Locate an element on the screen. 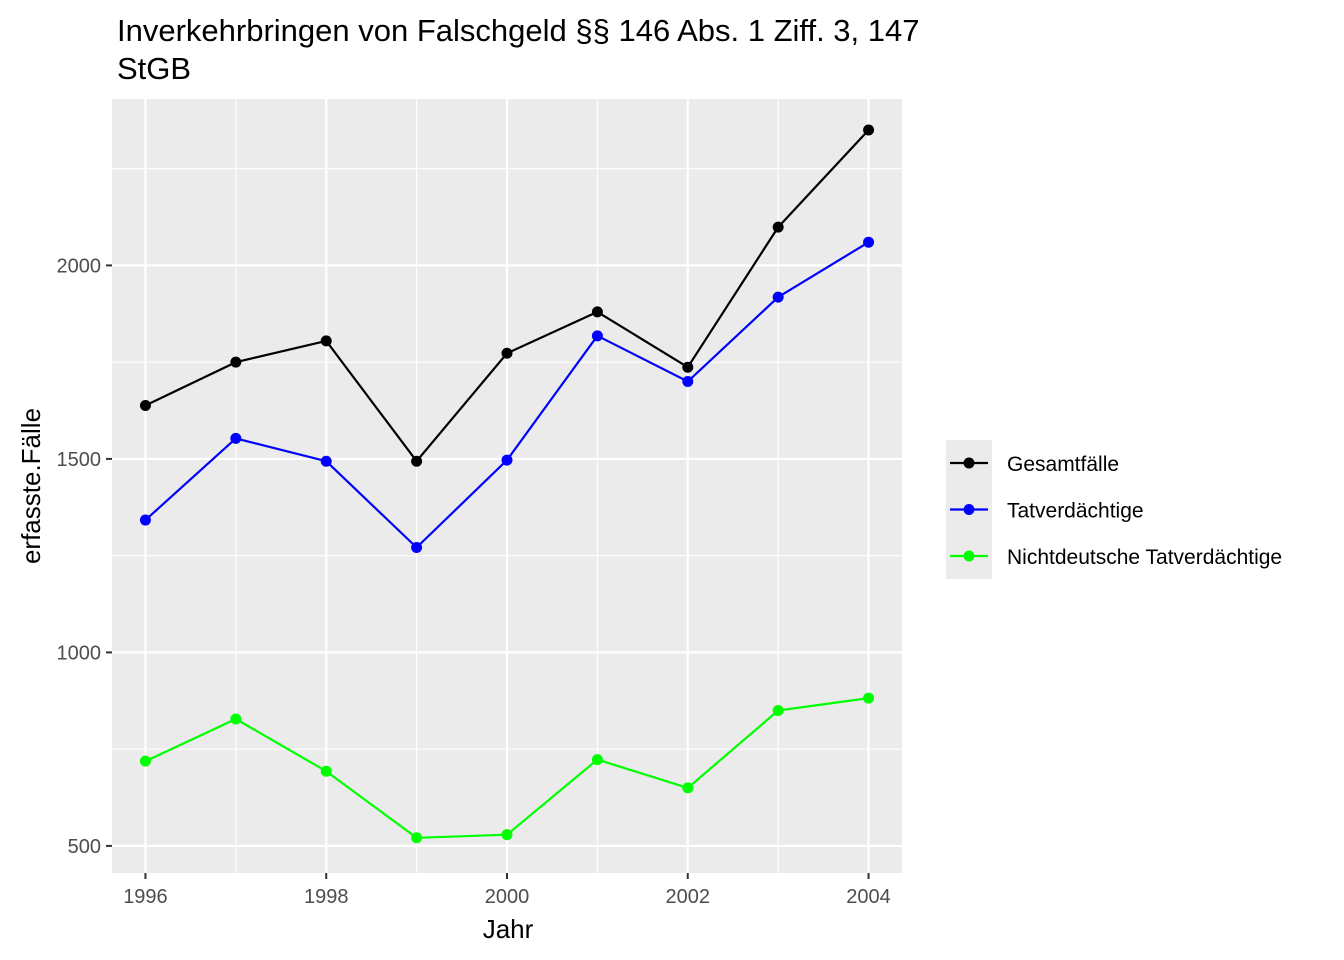 Image resolution: width=1344 pixels, height=960 pixels. y-tick-label: 1000 is located at coordinates (79, 653).